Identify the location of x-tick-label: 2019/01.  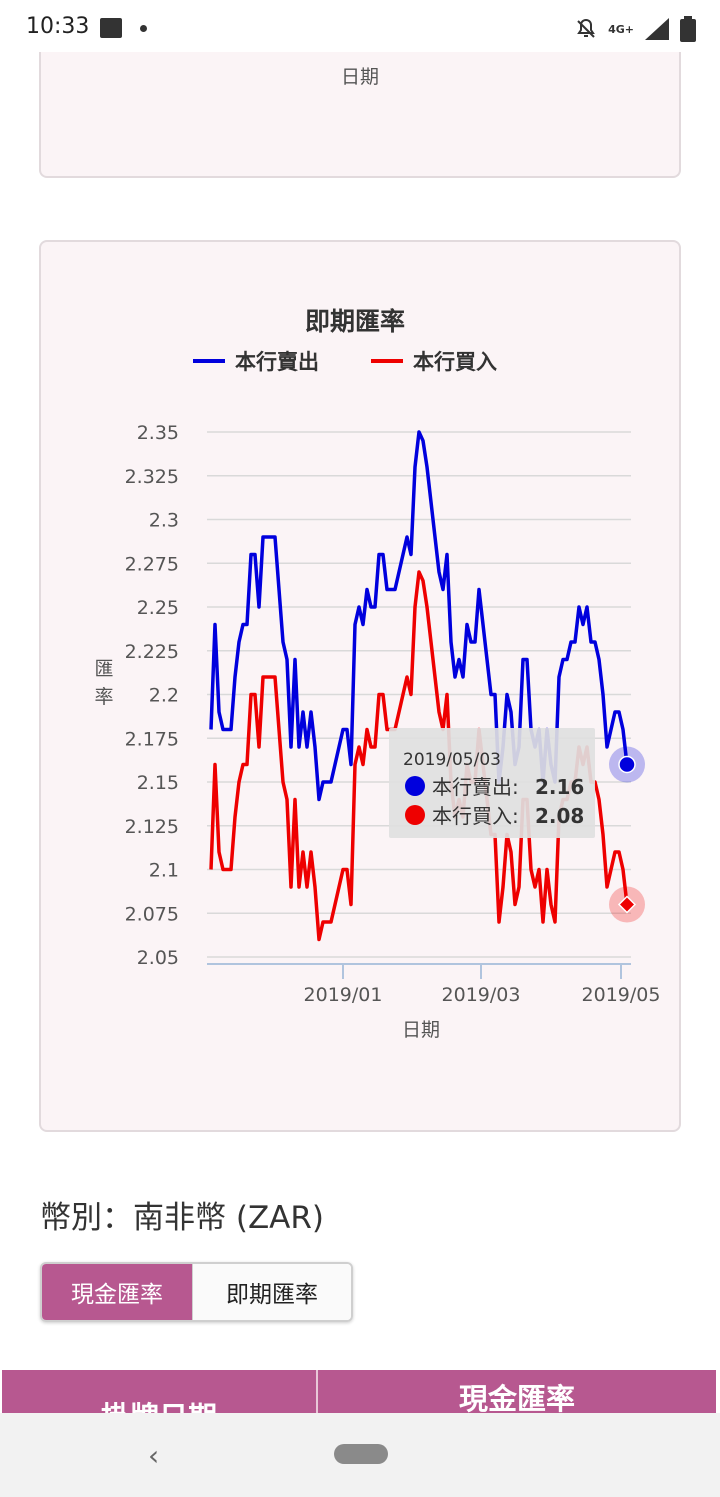
(343, 995).